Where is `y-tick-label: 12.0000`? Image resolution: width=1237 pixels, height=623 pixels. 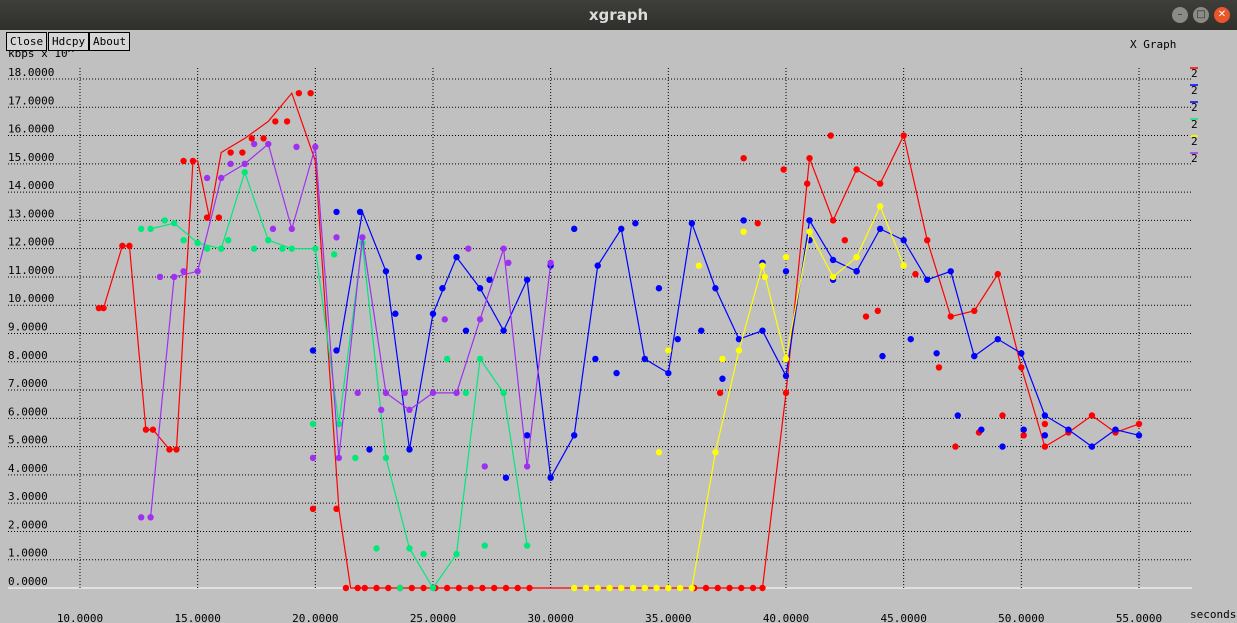 y-tick-label: 12.0000 is located at coordinates (31, 242).